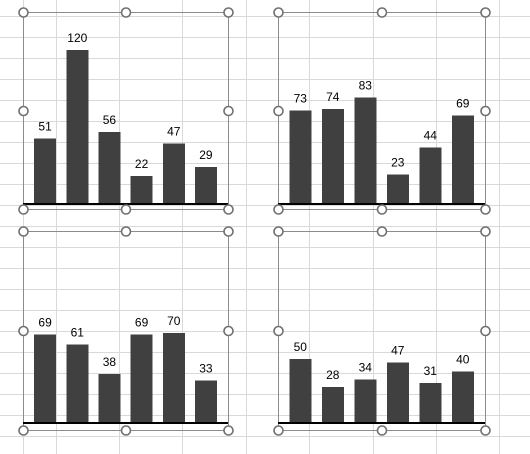 The width and height of the screenshot is (530, 454). Describe the element at coordinates (77, 38) in the screenshot. I see `data-label-2: 120` at that location.